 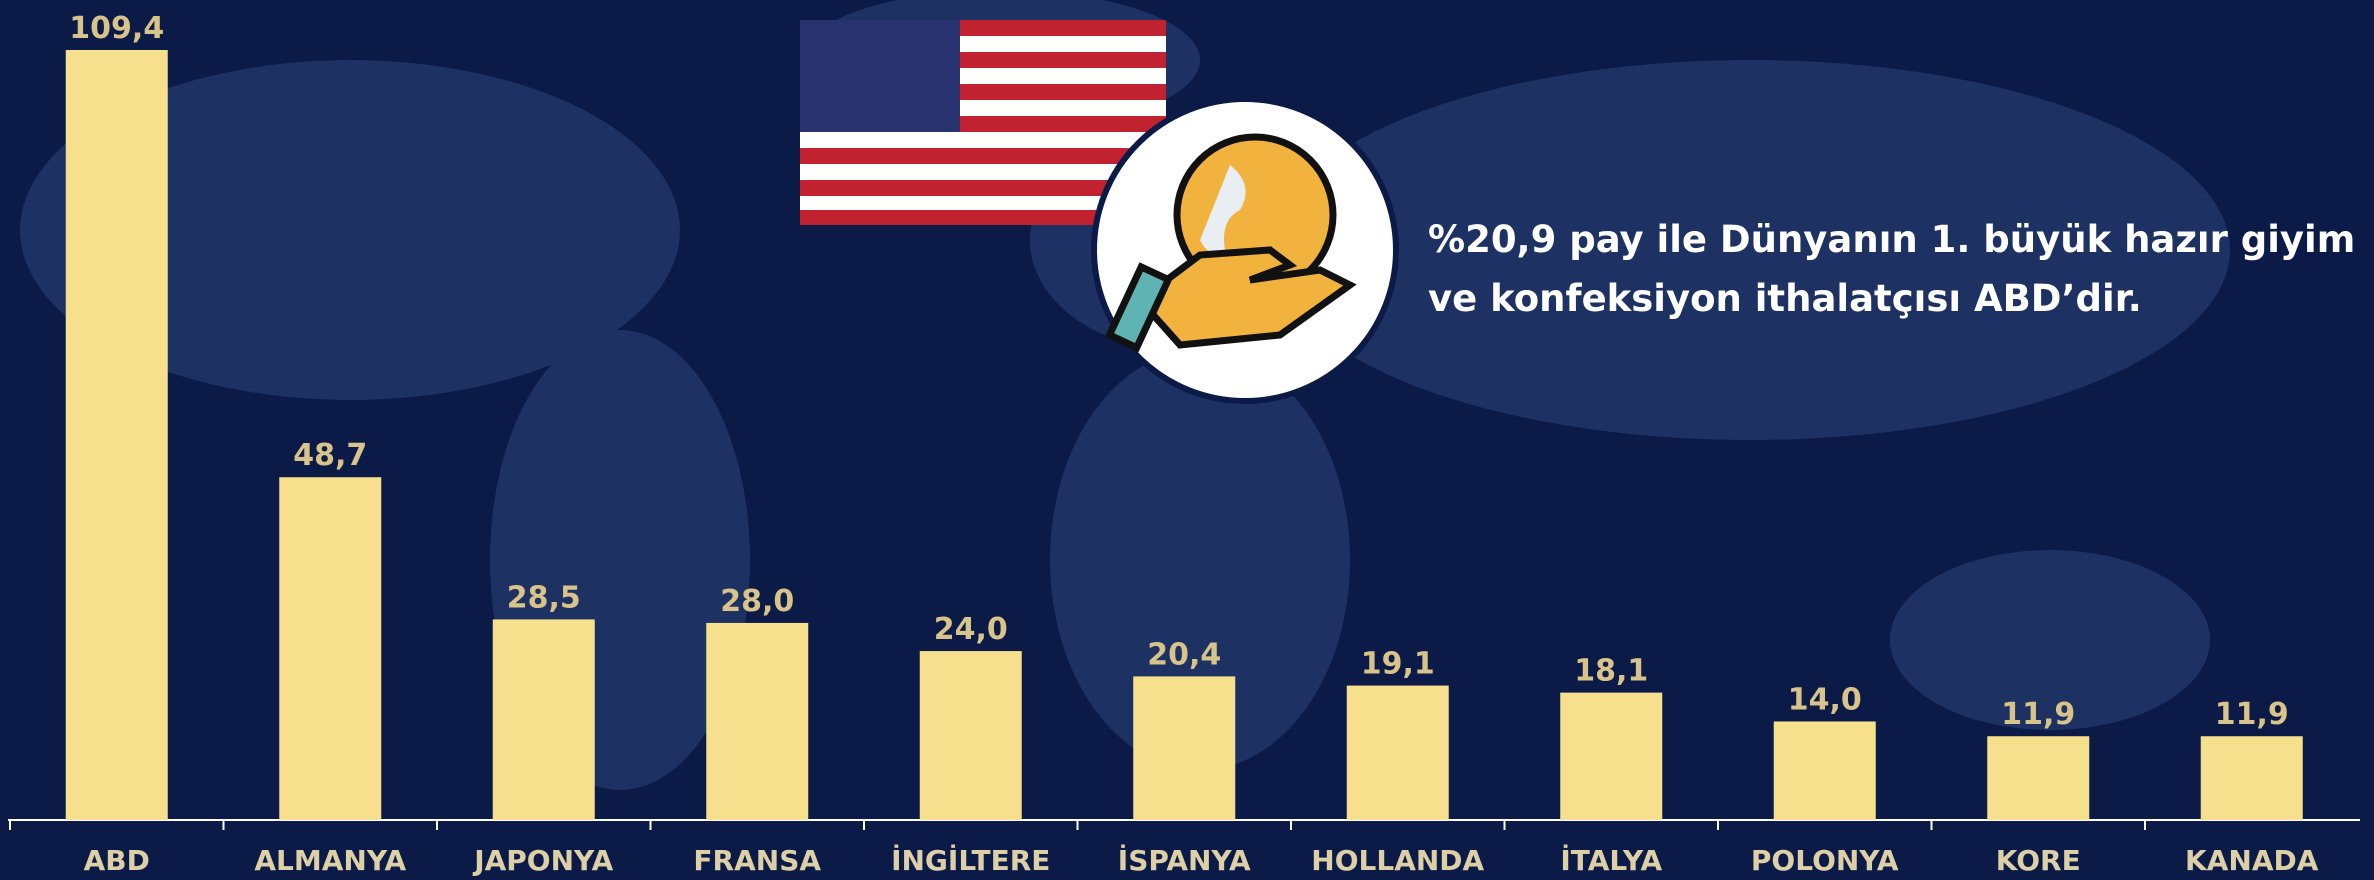 I want to click on x-tick-label: KANADA, so click(x=2252, y=860).